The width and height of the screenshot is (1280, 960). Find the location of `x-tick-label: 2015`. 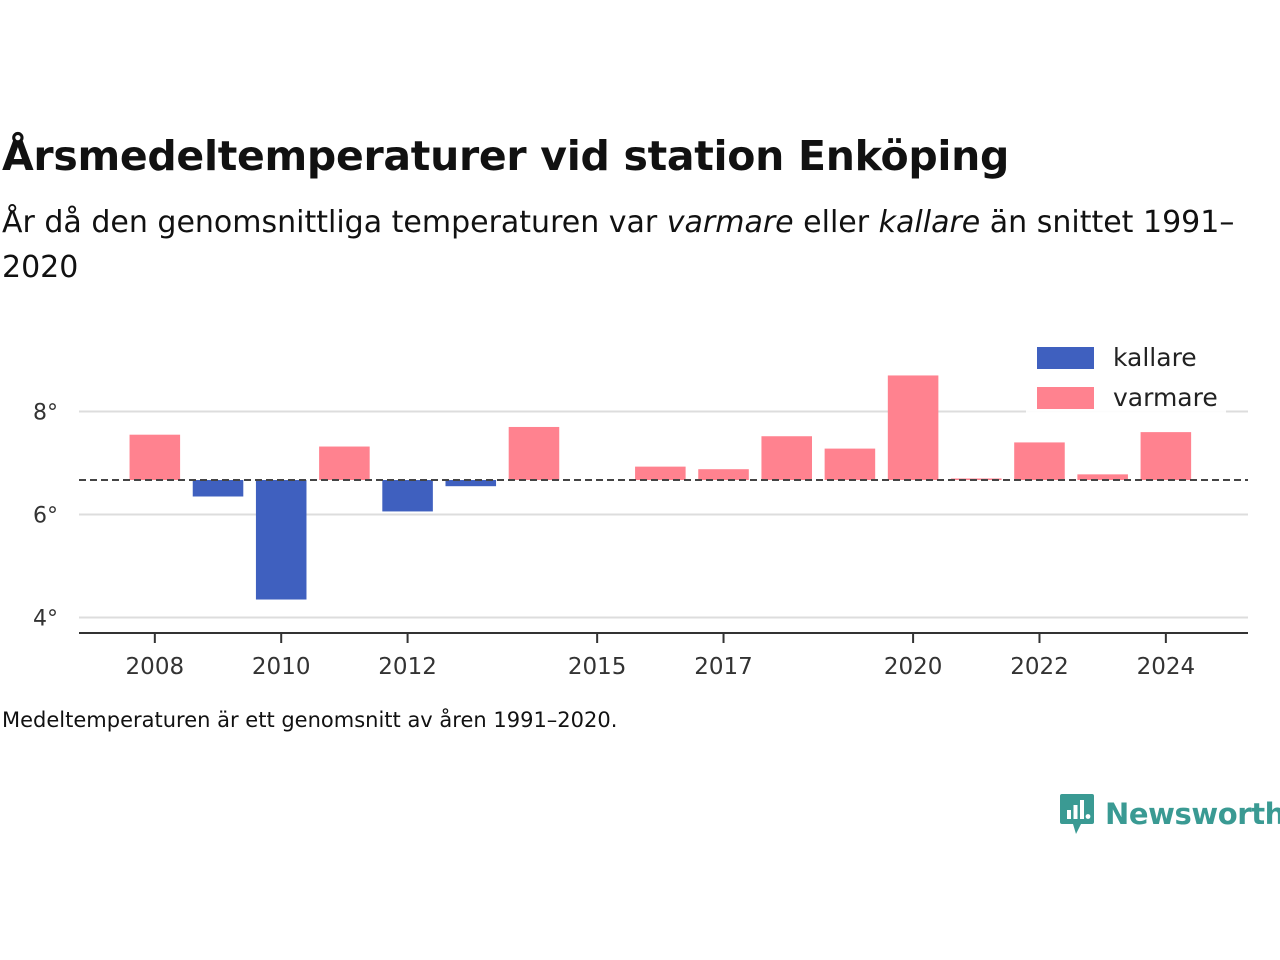

x-tick-label: 2015 is located at coordinates (597, 667).